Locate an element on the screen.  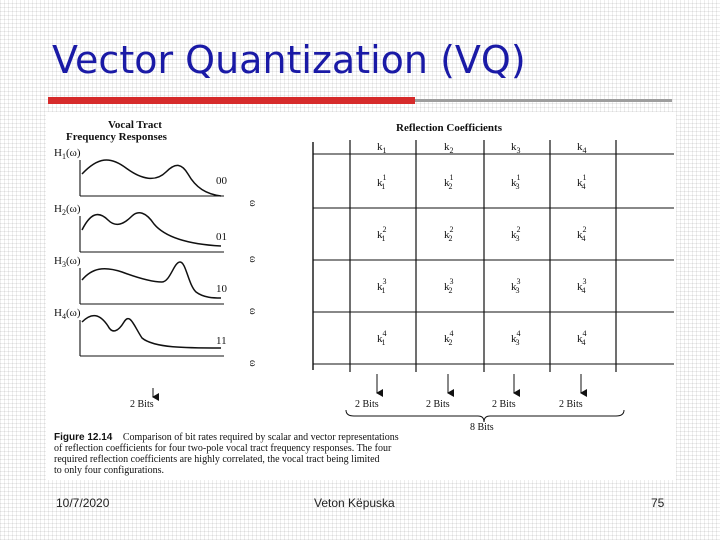
left-heading-line2: Frequency Responses is located at coordinates (117, 137).